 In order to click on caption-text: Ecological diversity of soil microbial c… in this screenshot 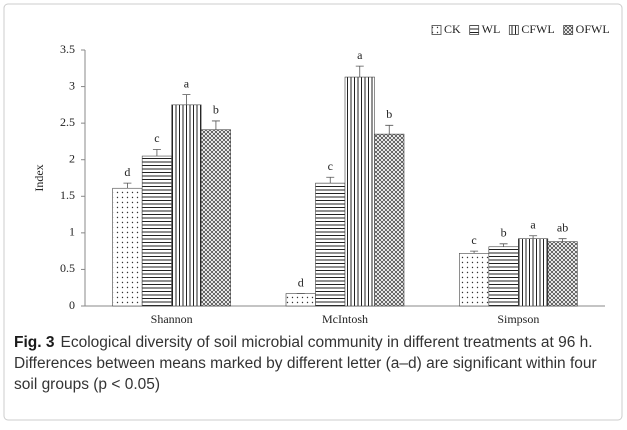, I will do `click(305, 363)`.